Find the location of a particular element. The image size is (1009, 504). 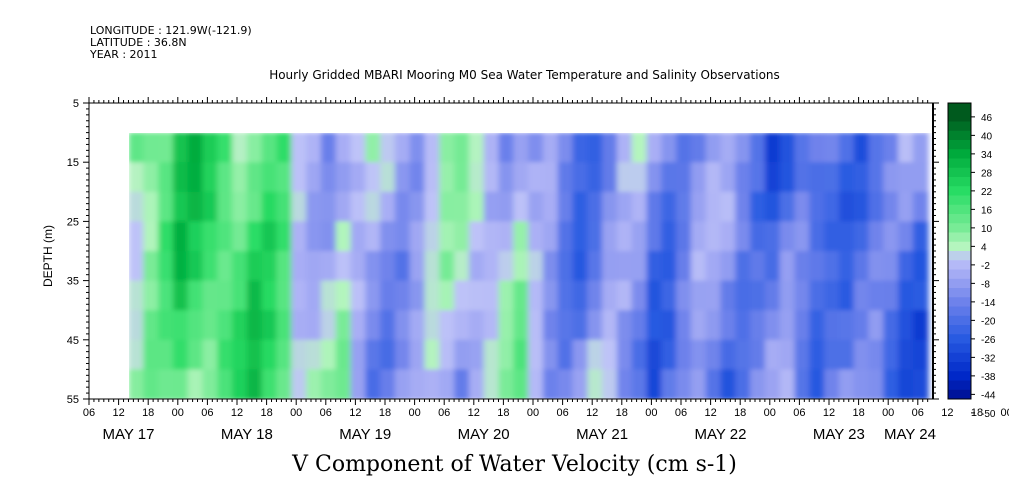

colorbar-label: 4 is located at coordinates (984, 247).